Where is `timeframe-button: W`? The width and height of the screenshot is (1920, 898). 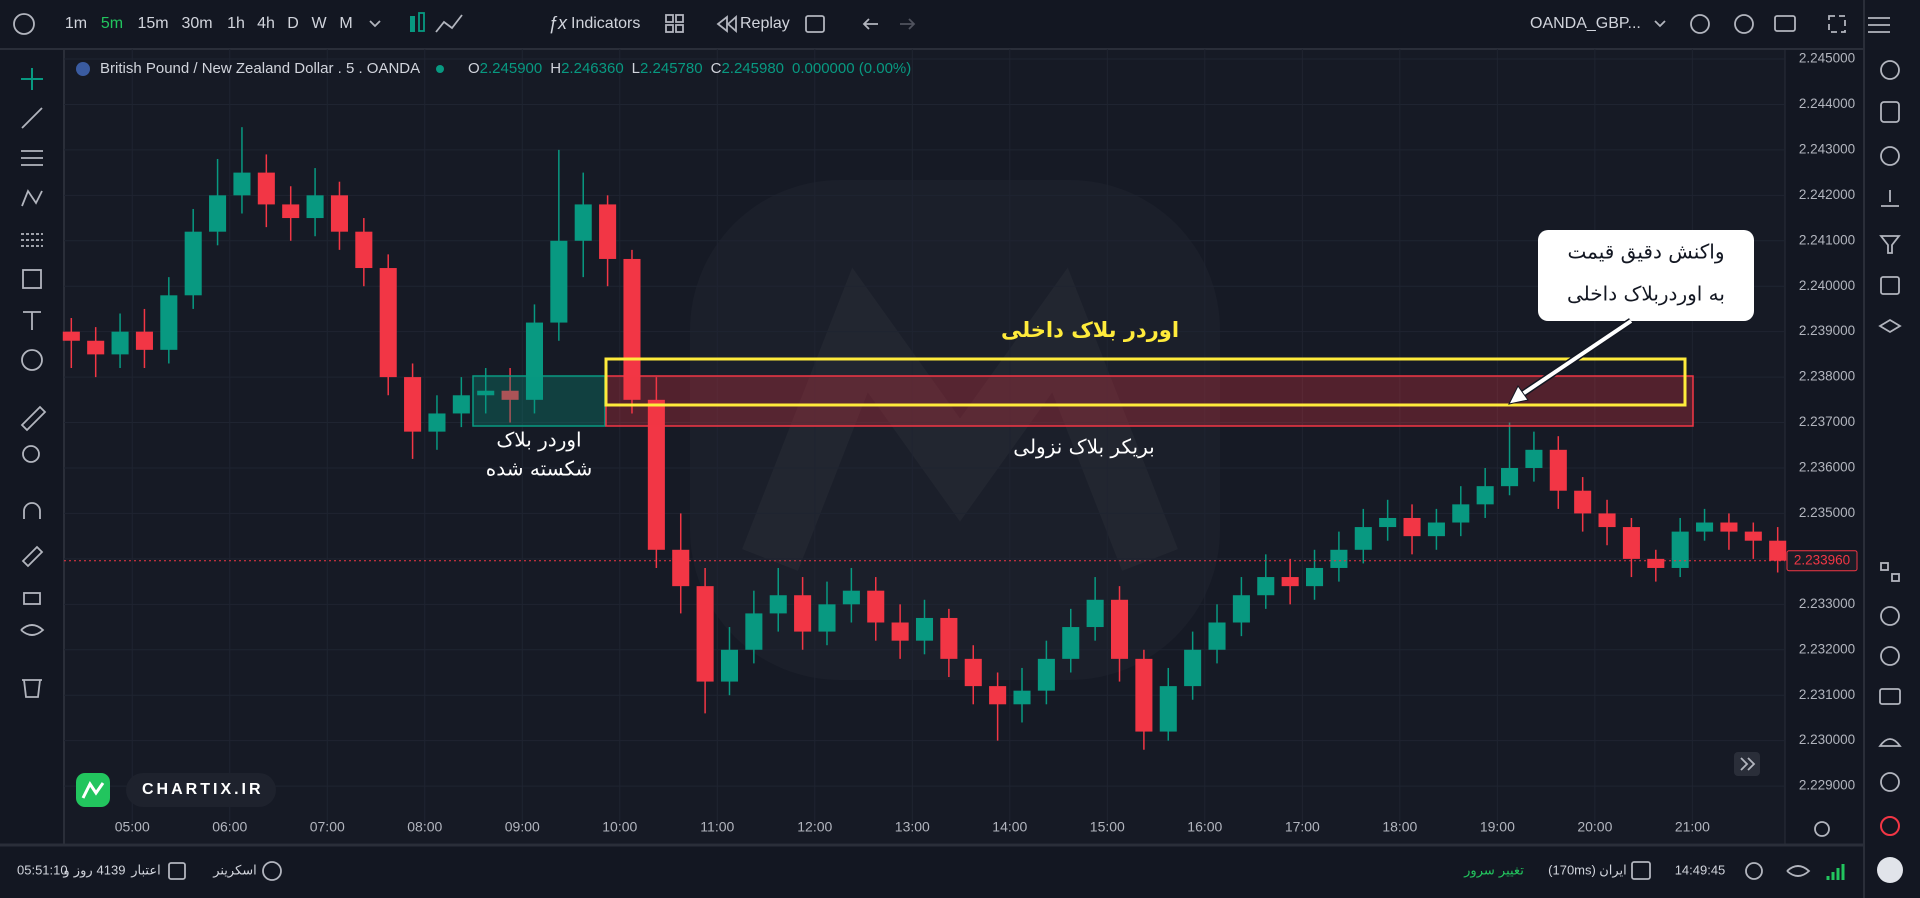
timeframe-button: W is located at coordinates (319, 23).